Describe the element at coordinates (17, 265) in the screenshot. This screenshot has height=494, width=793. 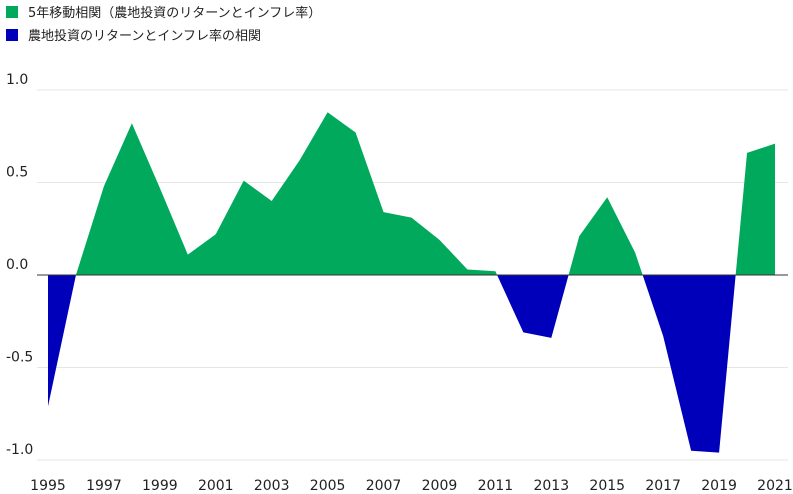
I see `y-tick-label: 0.0` at that location.